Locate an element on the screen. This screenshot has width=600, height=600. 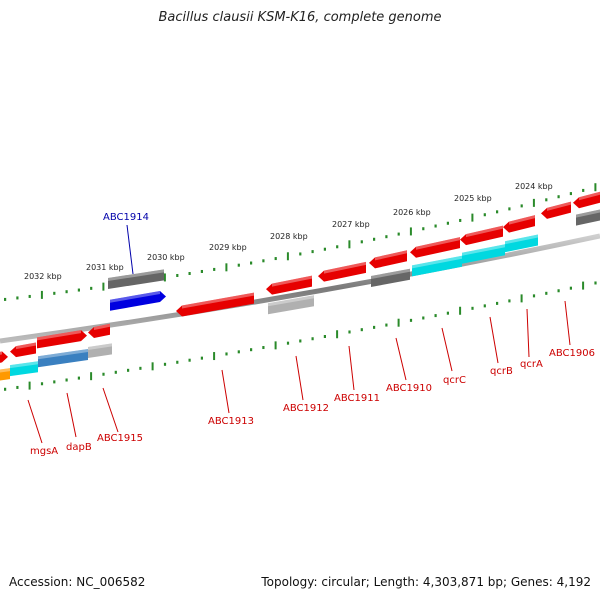
gene-mgsA-end is located at coordinates (4, 357).